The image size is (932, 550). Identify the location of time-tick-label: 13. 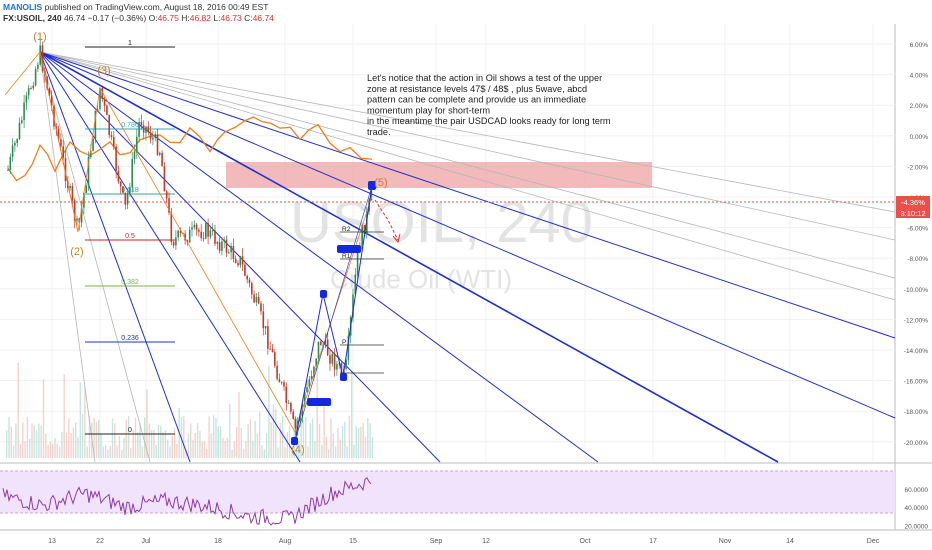
(52, 541).